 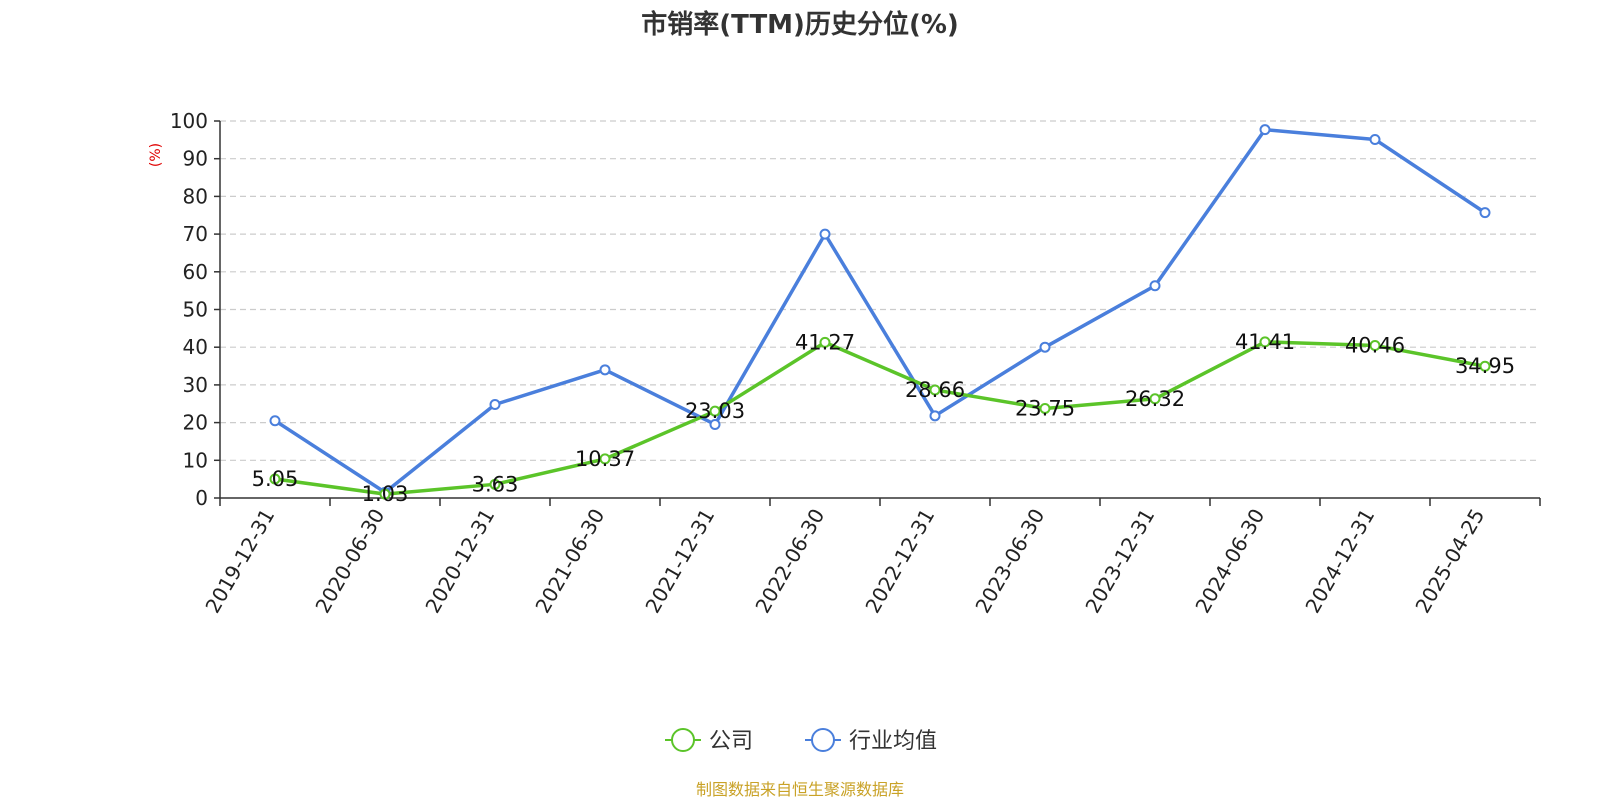 What do you see at coordinates (1009, 561) in the screenshot?
I see `x-tick-label: 2023-06-30` at bounding box center [1009, 561].